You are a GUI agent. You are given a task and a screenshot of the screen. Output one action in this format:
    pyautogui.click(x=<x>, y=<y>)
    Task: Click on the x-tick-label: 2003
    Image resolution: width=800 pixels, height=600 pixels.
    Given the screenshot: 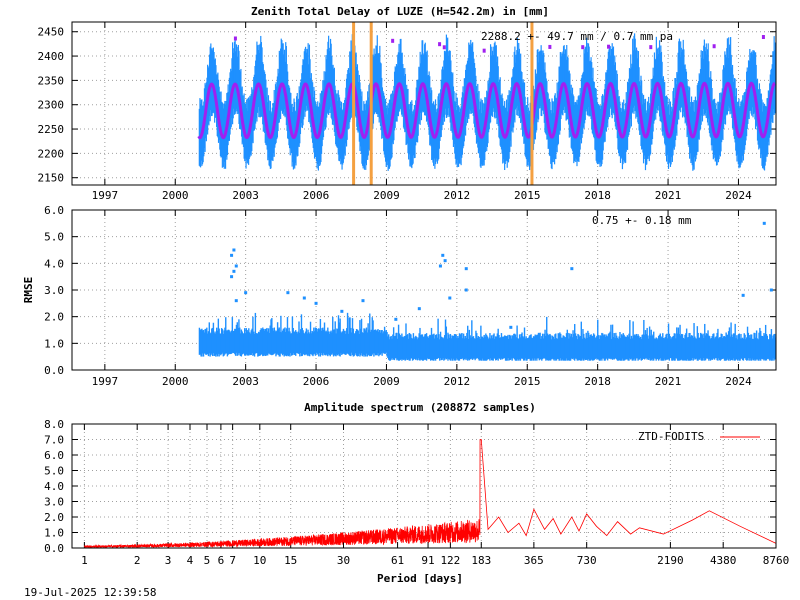 What is the action you would take?
    pyautogui.click(x=245, y=195)
    